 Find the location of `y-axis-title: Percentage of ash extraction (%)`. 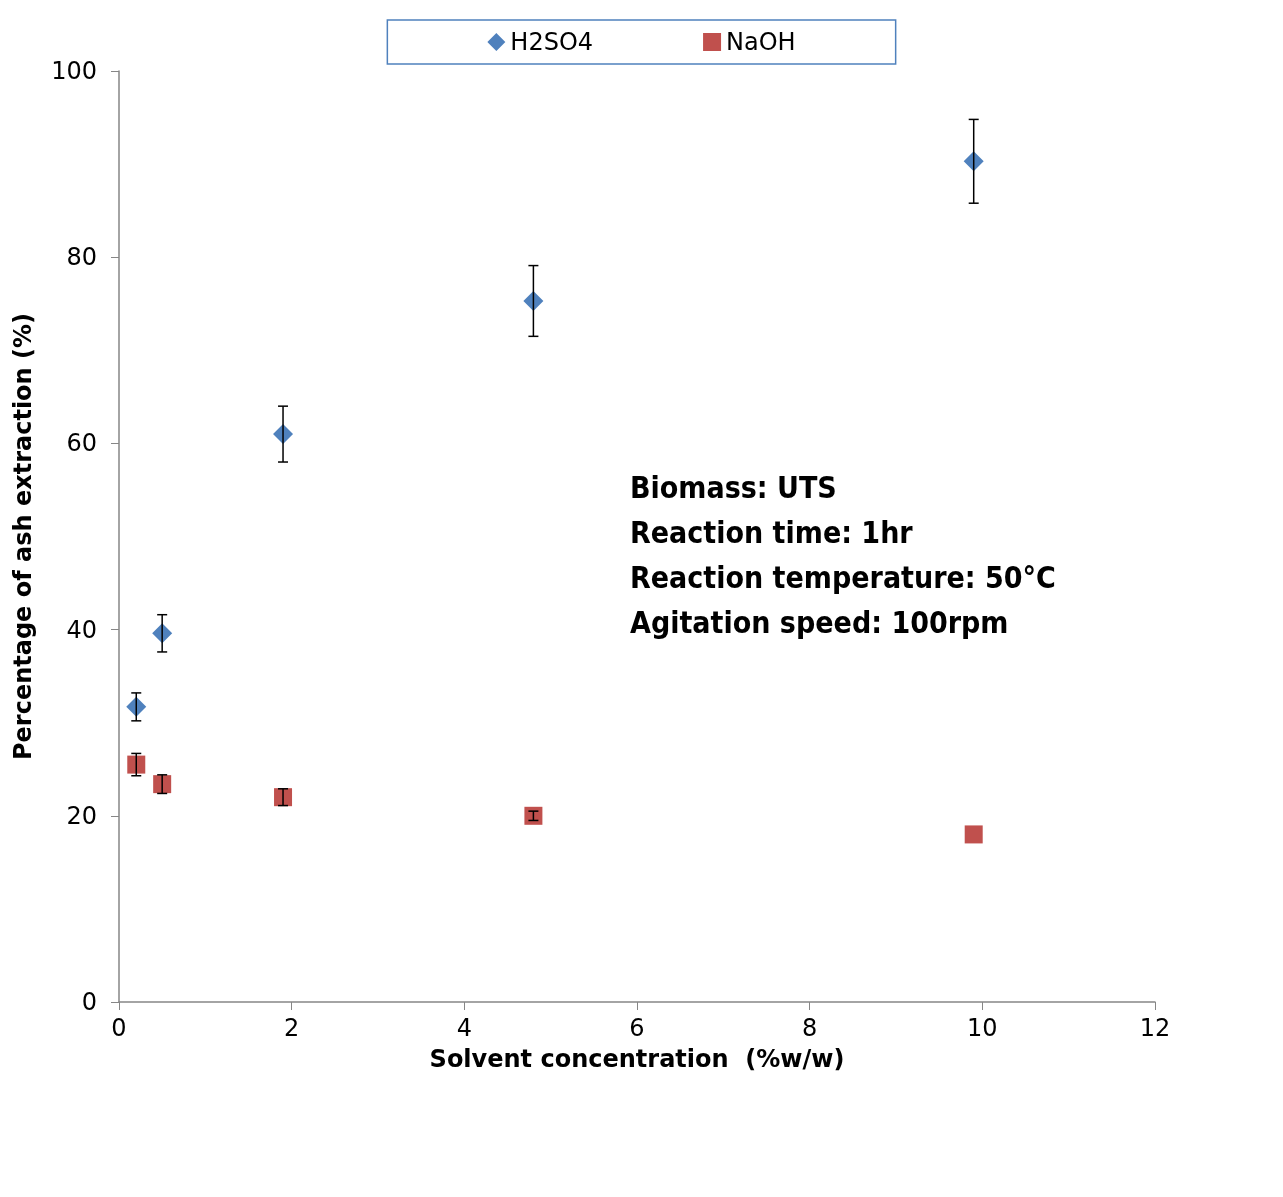

y-axis-title: Percentage of ash extraction (%) is located at coordinates (23, 536).